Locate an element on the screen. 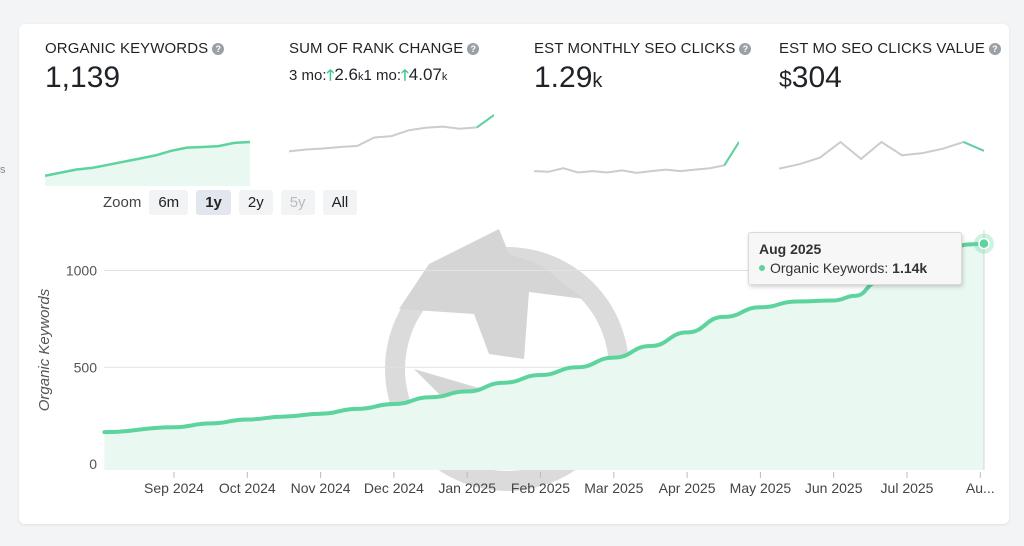  zoom-controls: Zoom 6m 1y 2y 5y All is located at coordinates (234, 202).